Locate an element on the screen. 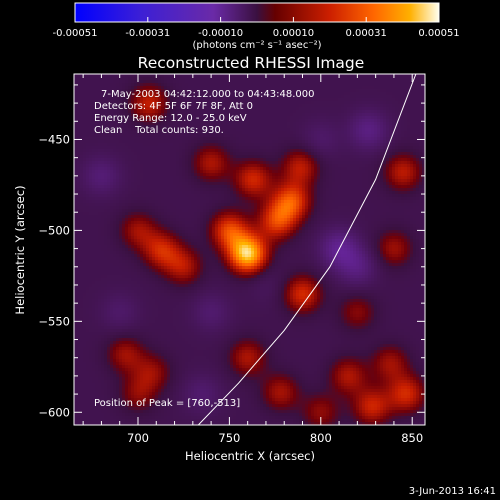  colorbar-tick-label: 0.00031 is located at coordinates (366, 33).